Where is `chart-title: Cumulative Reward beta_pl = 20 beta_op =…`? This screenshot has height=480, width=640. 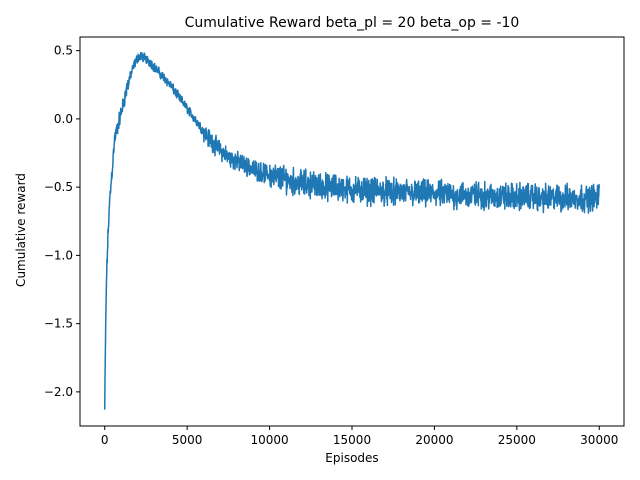
chart-title: Cumulative Reward beta_pl = 20 beta_op =… is located at coordinates (352, 23).